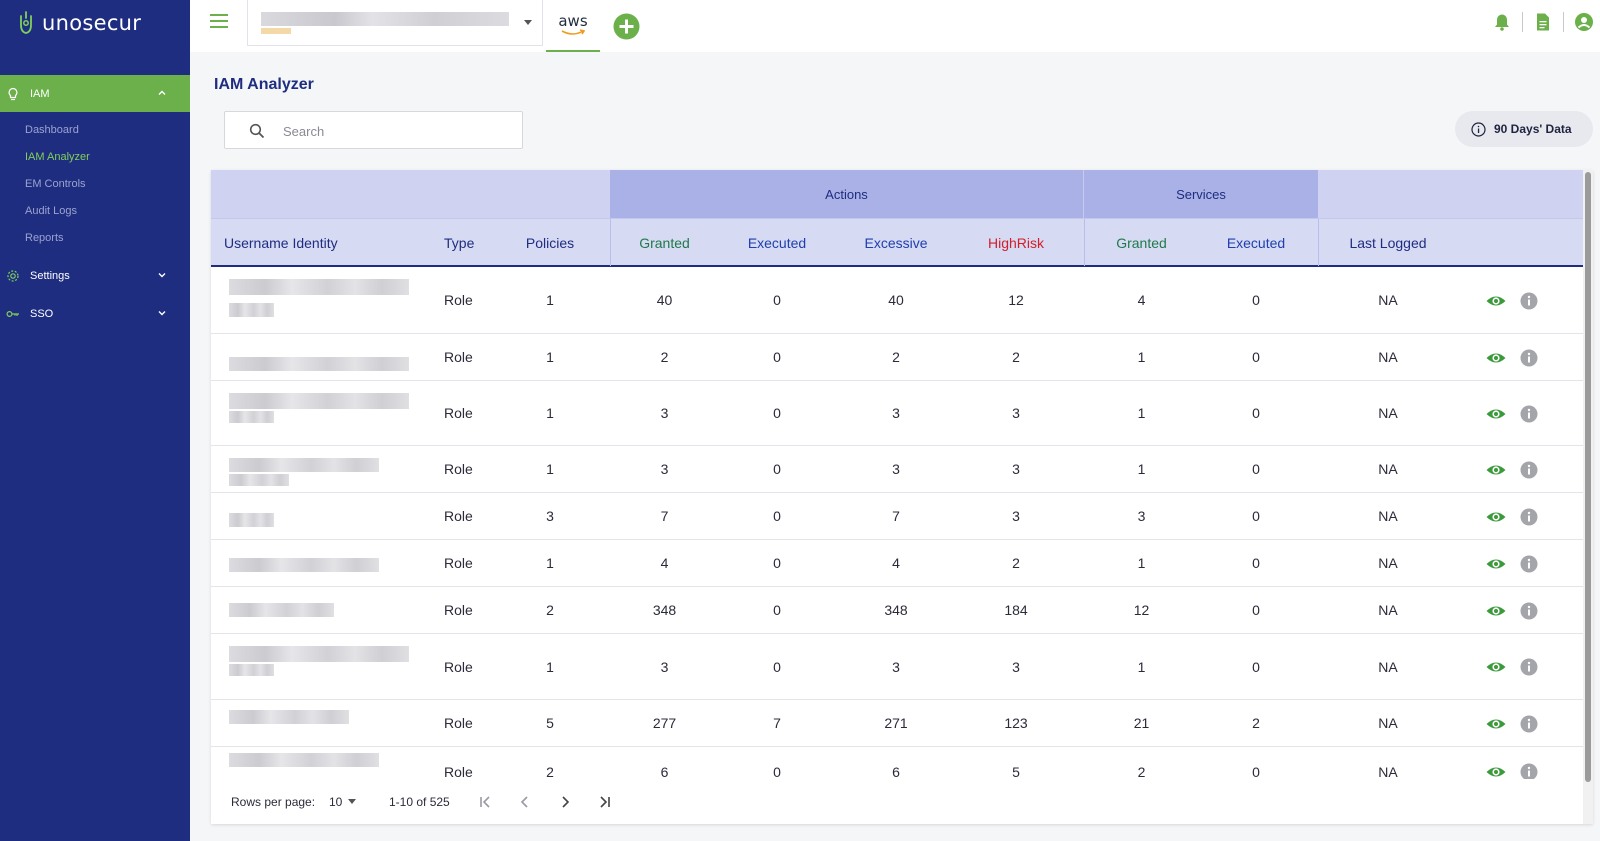 The width and height of the screenshot is (1600, 841). I want to click on account-select, so click(395, 23).